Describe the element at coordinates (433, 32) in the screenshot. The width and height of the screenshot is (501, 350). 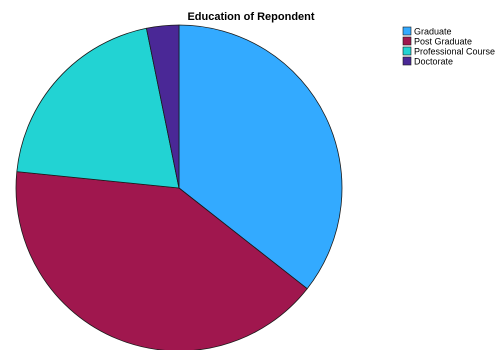
I see `legend-label-graduate: Graduate` at that location.